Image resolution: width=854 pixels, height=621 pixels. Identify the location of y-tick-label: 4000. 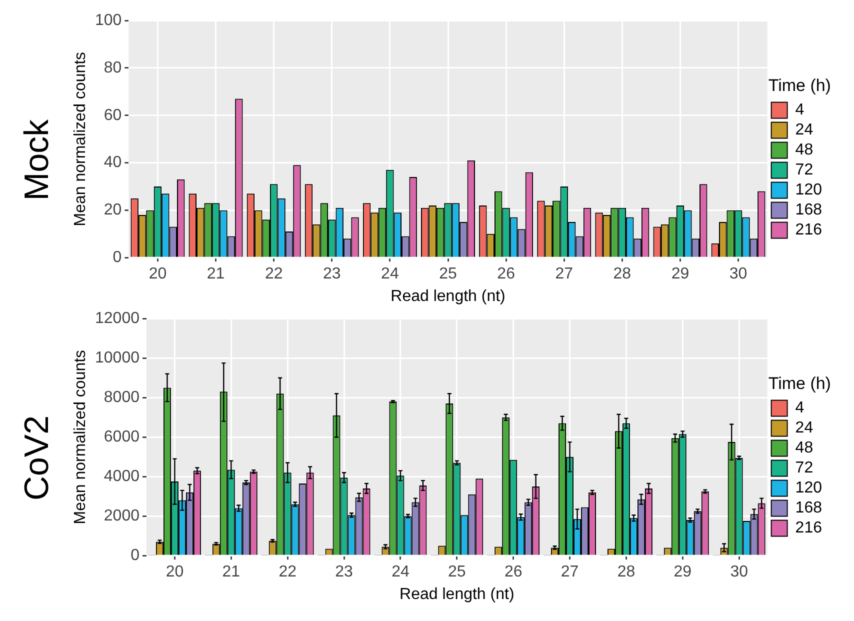
(122, 477).